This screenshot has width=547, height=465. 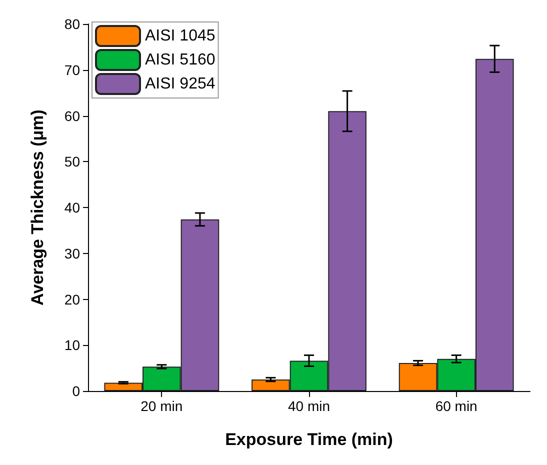 What do you see at coordinates (37, 208) in the screenshot?
I see `y-axis-title: Average Thickness (μm)` at bounding box center [37, 208].